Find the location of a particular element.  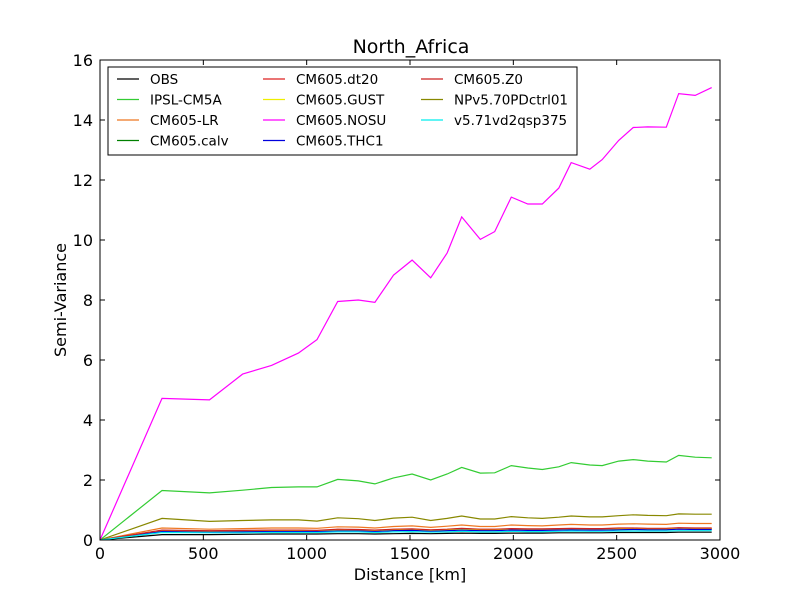

x-axis-label: Distance [km] is located at coordinates (410, 574).